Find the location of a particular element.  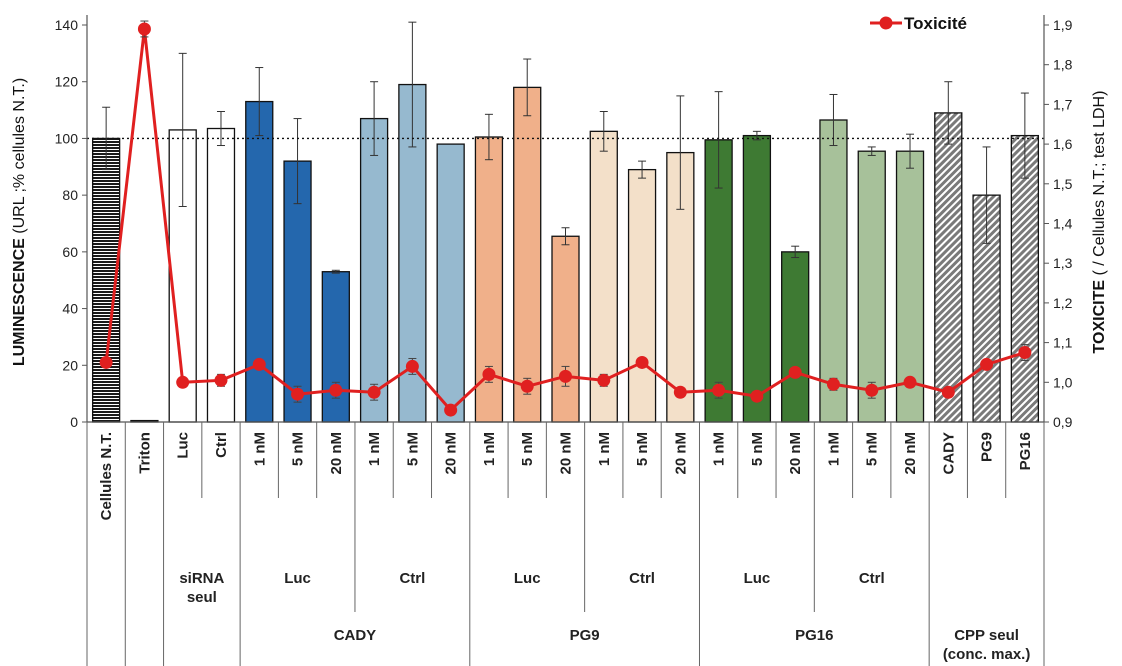

y2-axis-label-bold: TOXICITE is located at coordinates (1099, 317).